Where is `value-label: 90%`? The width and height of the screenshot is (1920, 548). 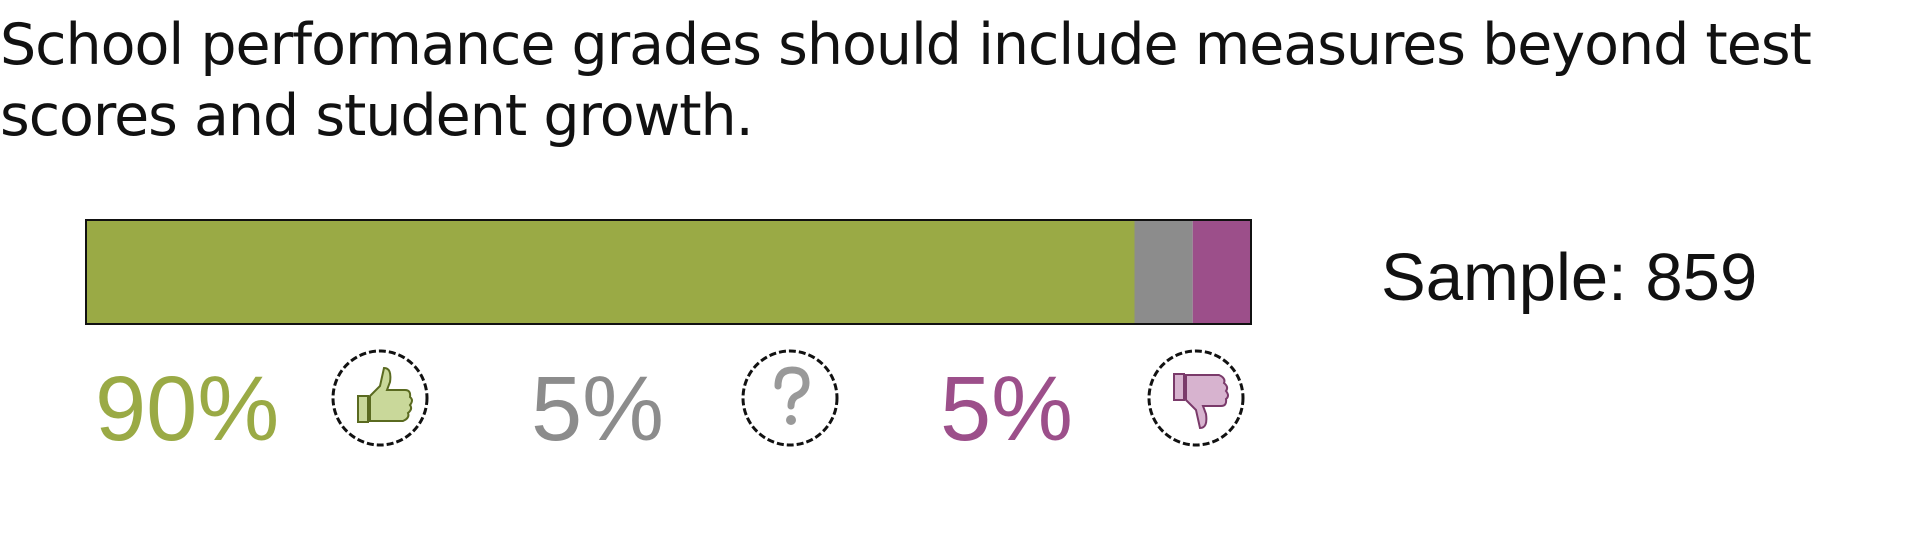 value-label: 90% is located at coordinates (187, 409).